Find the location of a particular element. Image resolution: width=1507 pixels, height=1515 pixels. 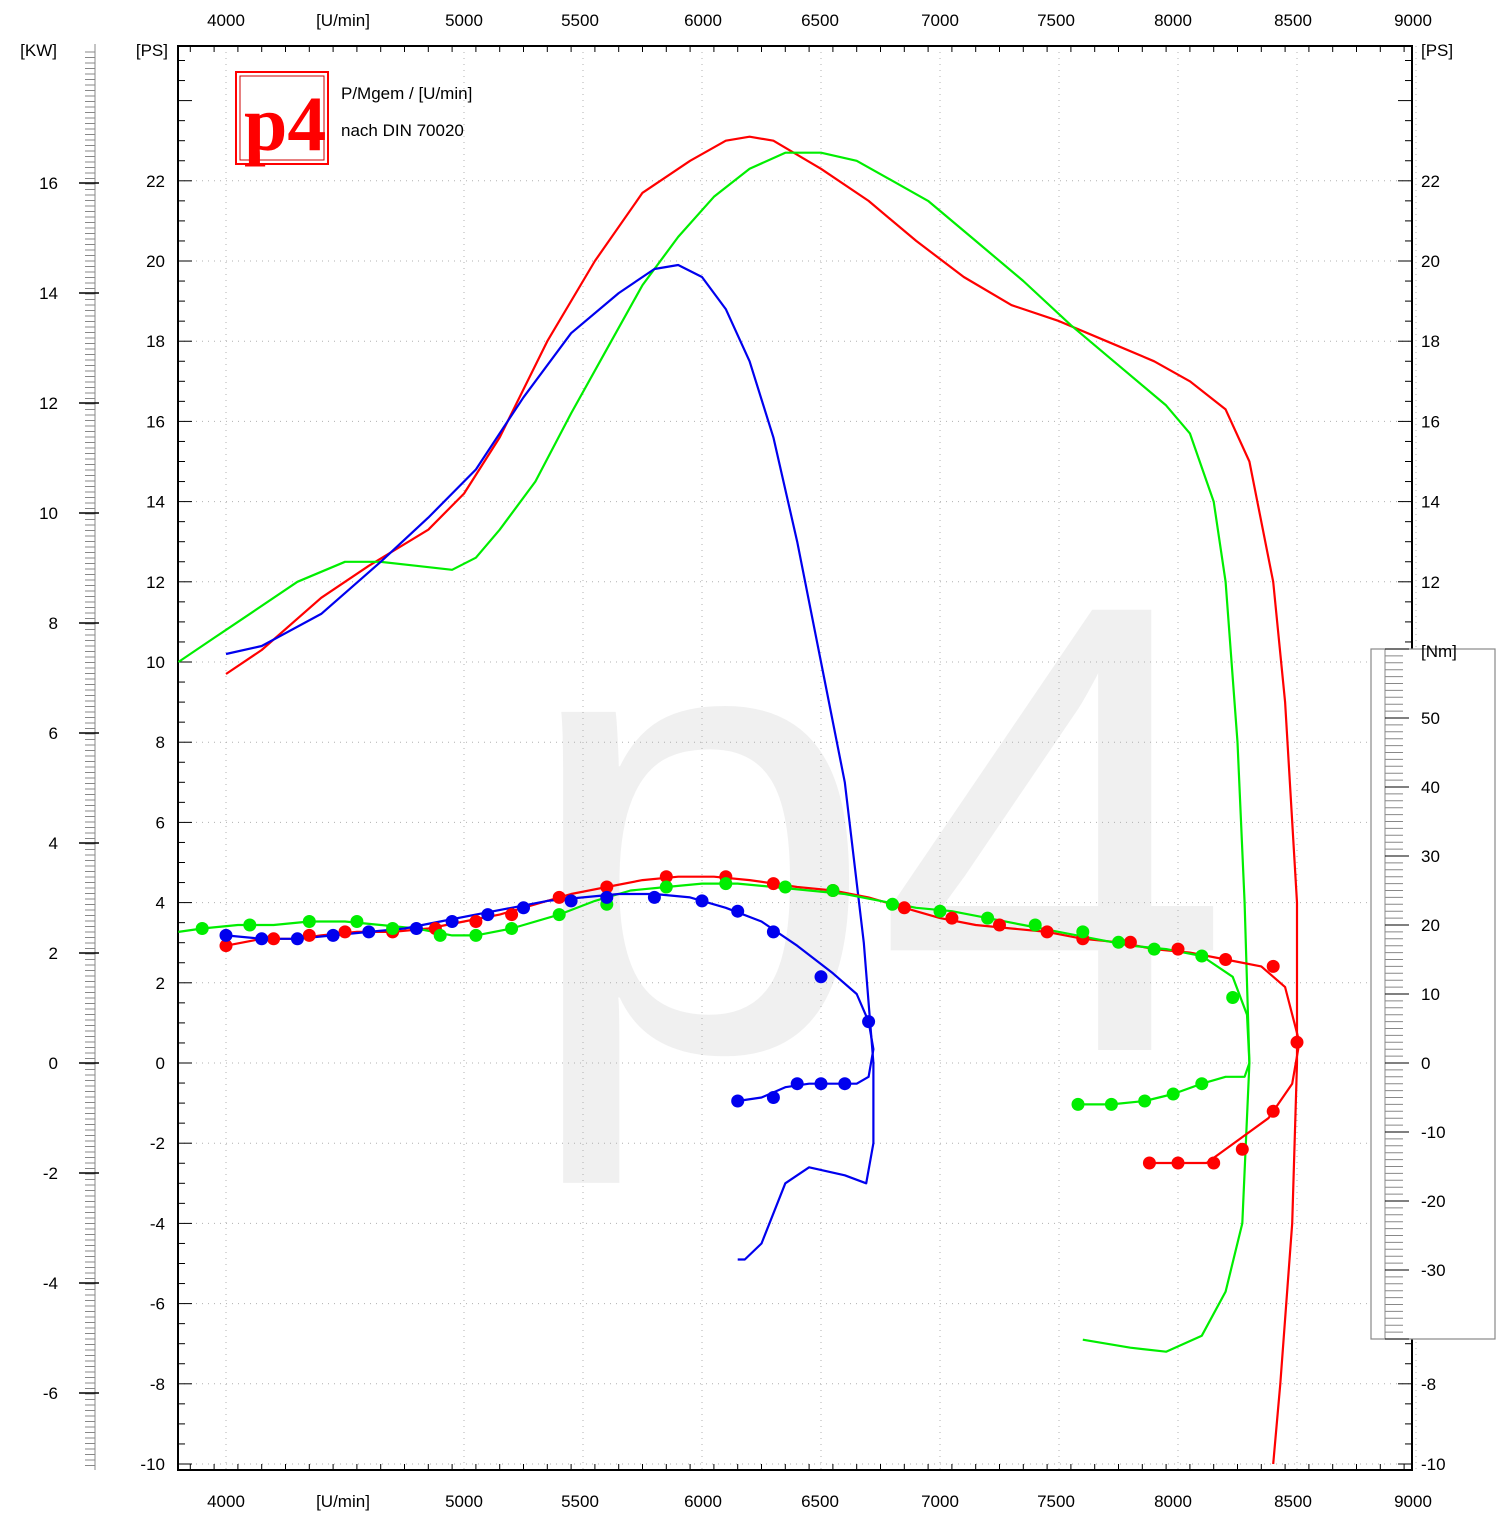

x-tick-label-bottom: 6500 is located at coordinates (820, 1501).